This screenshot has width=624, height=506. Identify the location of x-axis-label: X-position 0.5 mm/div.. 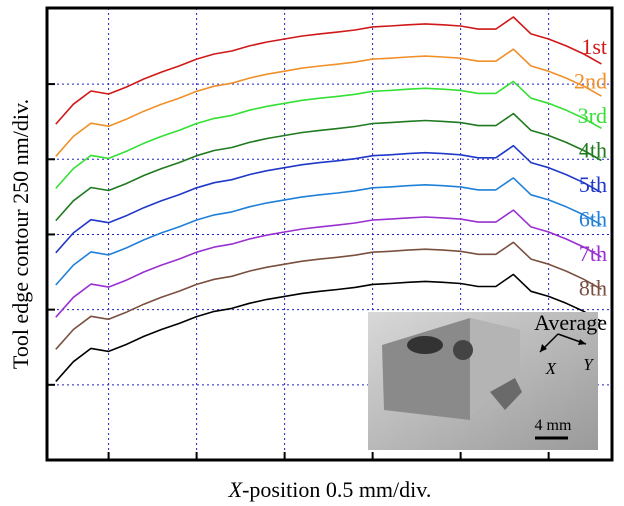
(330, 489).